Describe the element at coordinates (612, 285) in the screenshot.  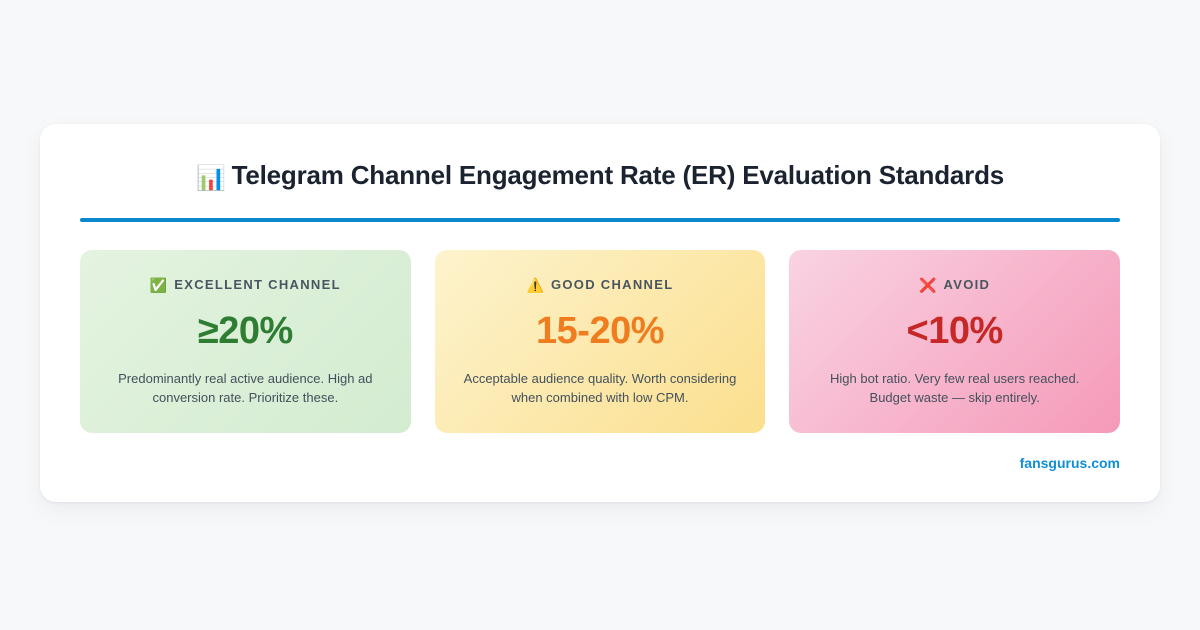
I see `tier-label-text: GOOD CHANNEL` at that location.